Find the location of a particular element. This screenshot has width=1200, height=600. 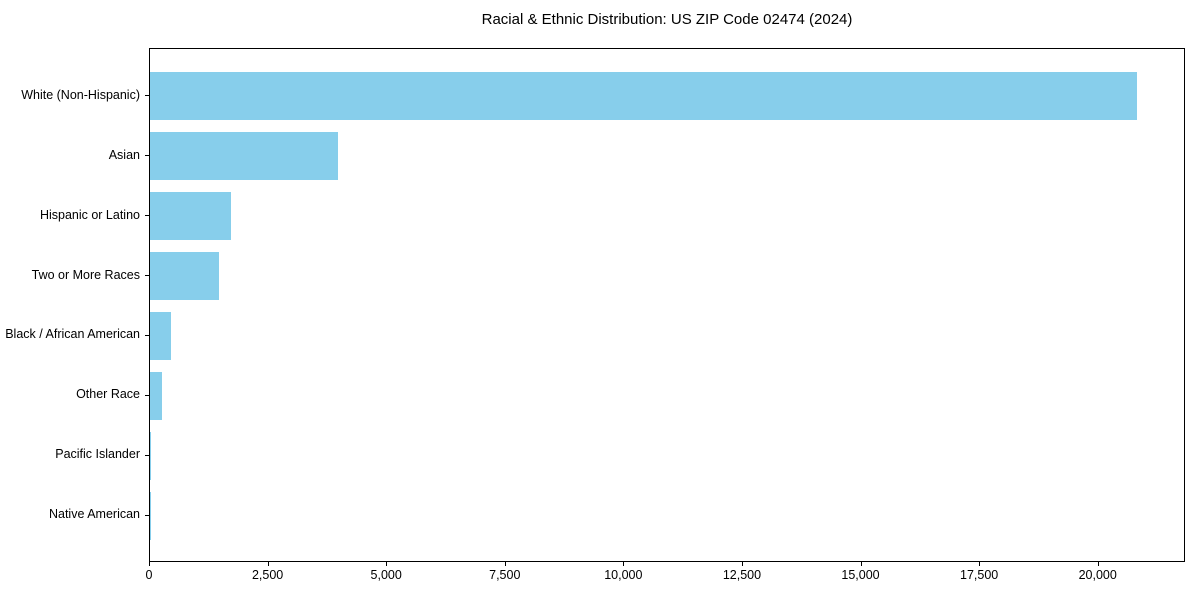

y-tick-label: Pacific Islander is located at coordinates (97, 454).